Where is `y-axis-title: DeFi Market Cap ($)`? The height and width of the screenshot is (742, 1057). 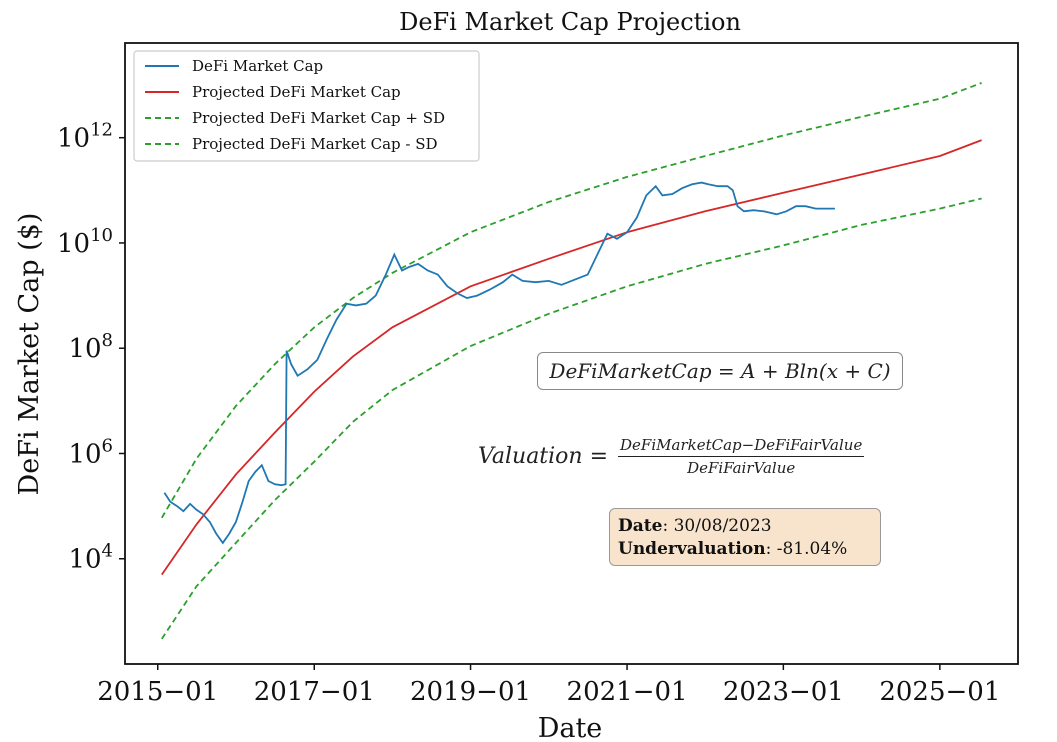
y-axis-title: DeFi Market Cap ($) is located at coordinates (29, 354).